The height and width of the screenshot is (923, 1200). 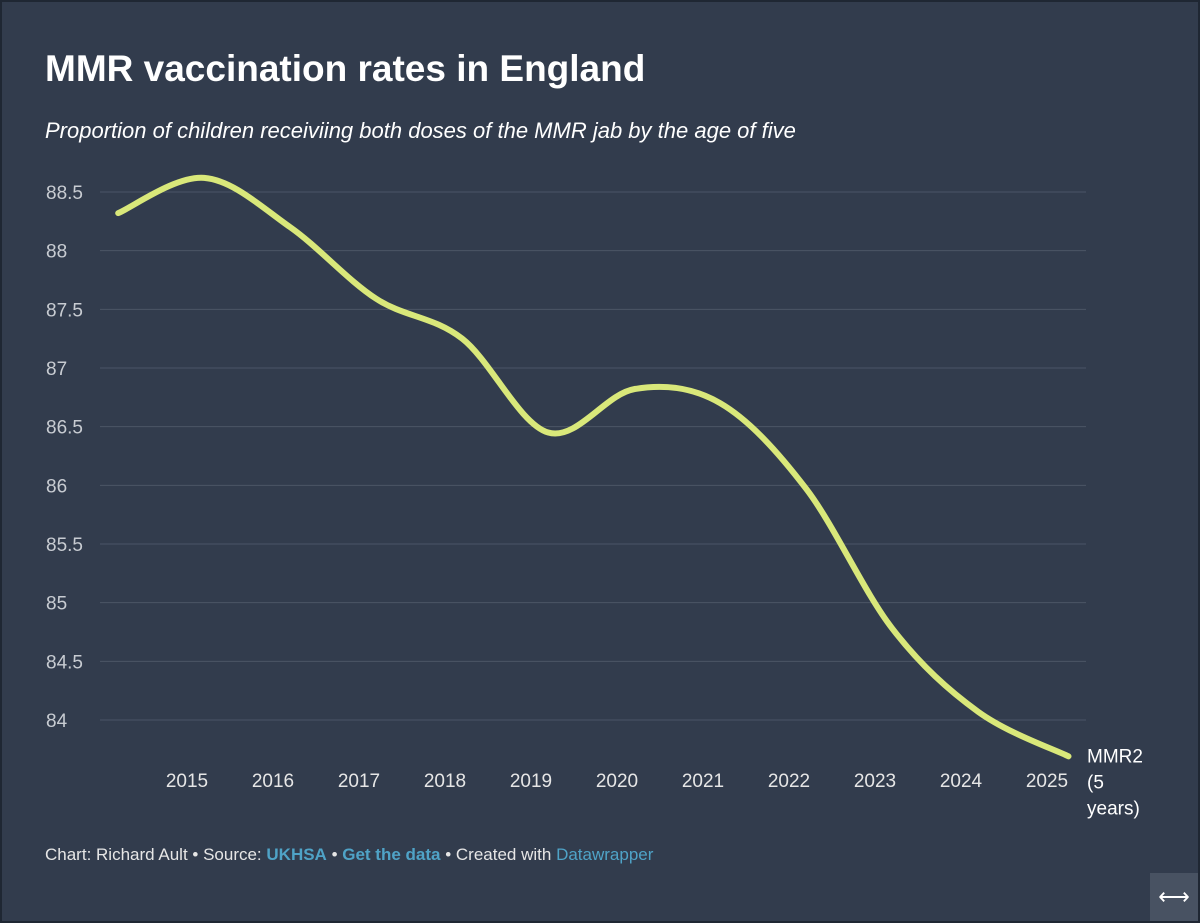 I want to click on series-label: MMR2, so click(x=1115, y=756).